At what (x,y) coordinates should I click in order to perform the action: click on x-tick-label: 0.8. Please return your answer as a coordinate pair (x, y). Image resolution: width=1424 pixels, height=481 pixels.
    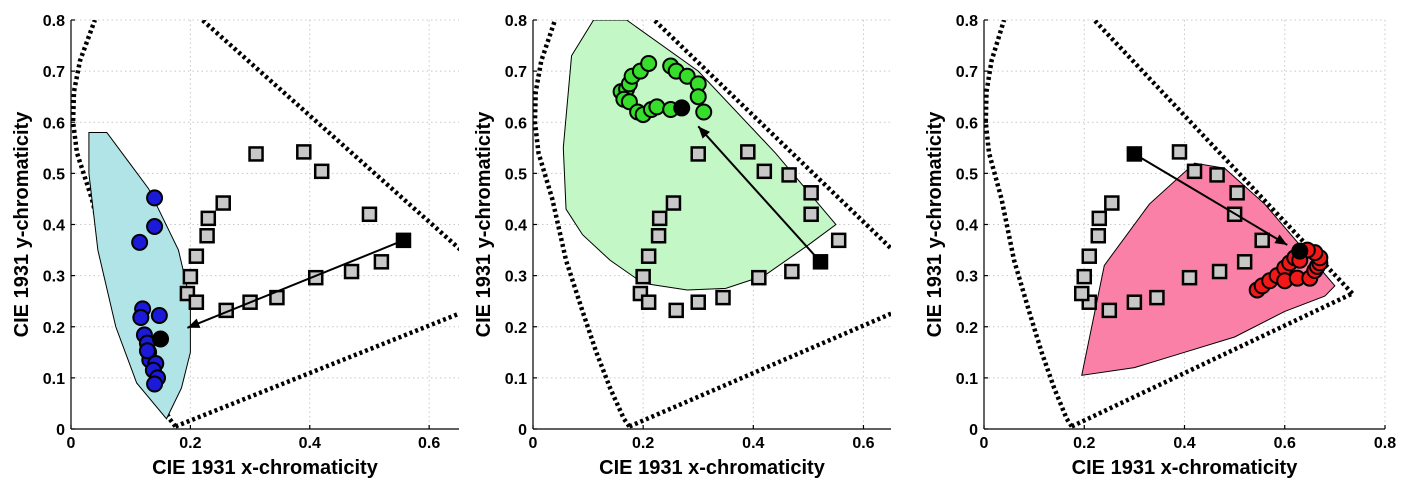
    Looking at the image, I should click on (1385, 443).